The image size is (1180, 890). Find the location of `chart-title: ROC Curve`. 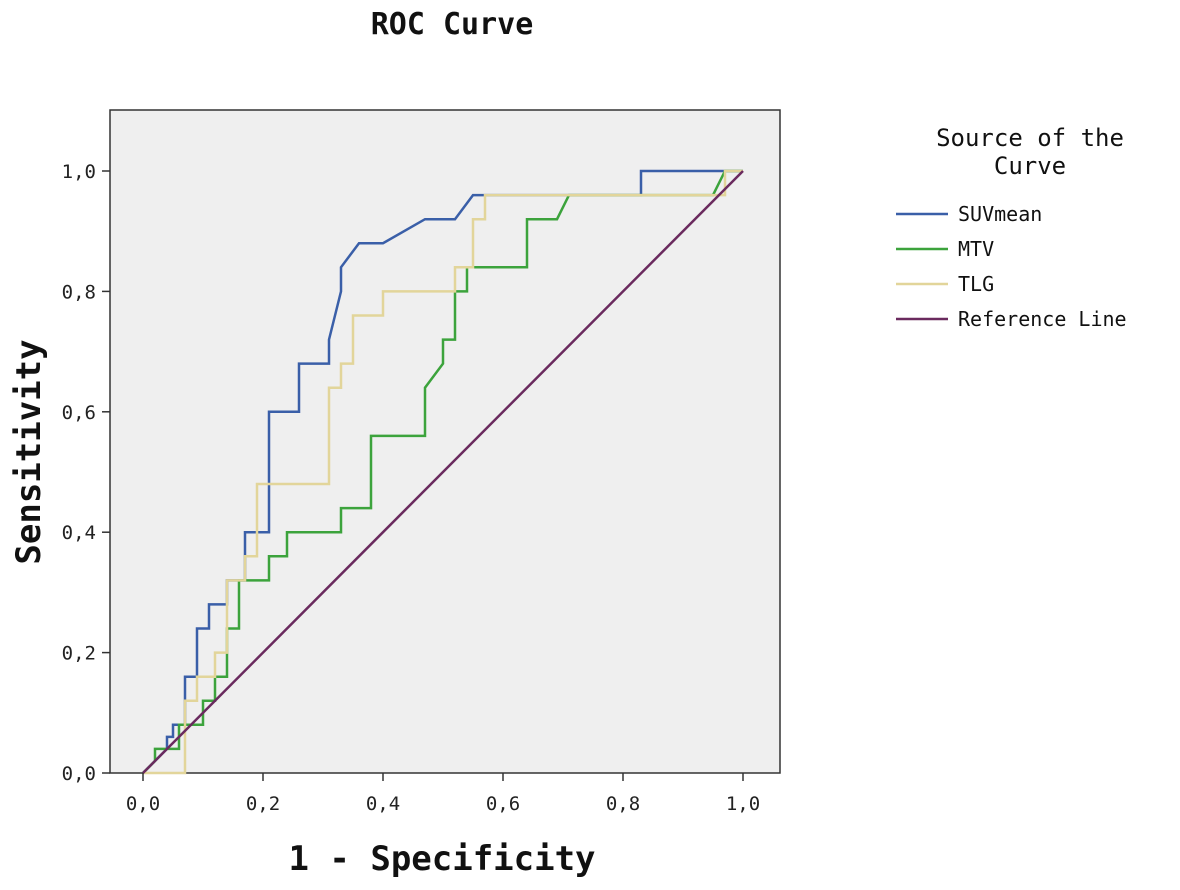

chart-title: ROC Curve is located at coordinates (452, 24).